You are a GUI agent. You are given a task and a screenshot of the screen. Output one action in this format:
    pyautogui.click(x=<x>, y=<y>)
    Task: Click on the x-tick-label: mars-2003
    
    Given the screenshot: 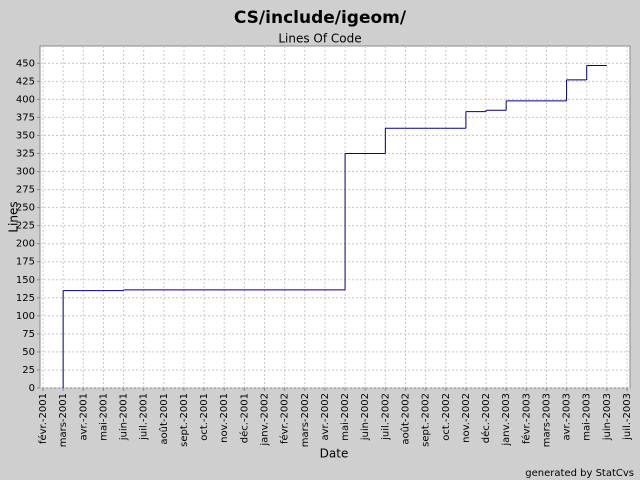 What is the action you would take?
    pyautogui.click(x=546, y=420)
    